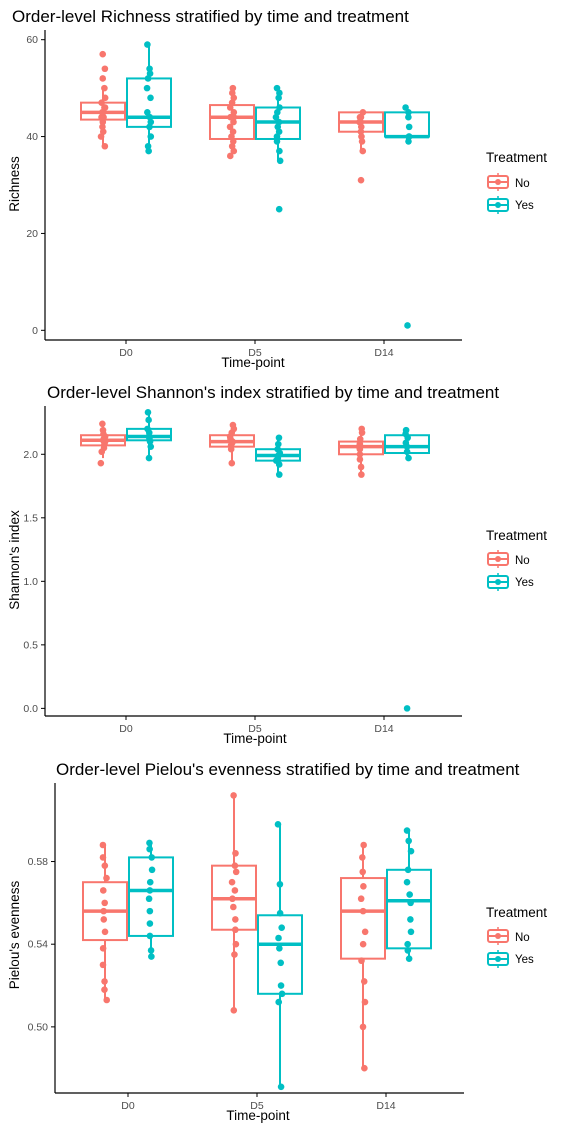 This screenshot has width=566, height=1132. What do you see at coordinates (280, 954) in the screenshot?
I see `box` at bounding box center [280, 954].